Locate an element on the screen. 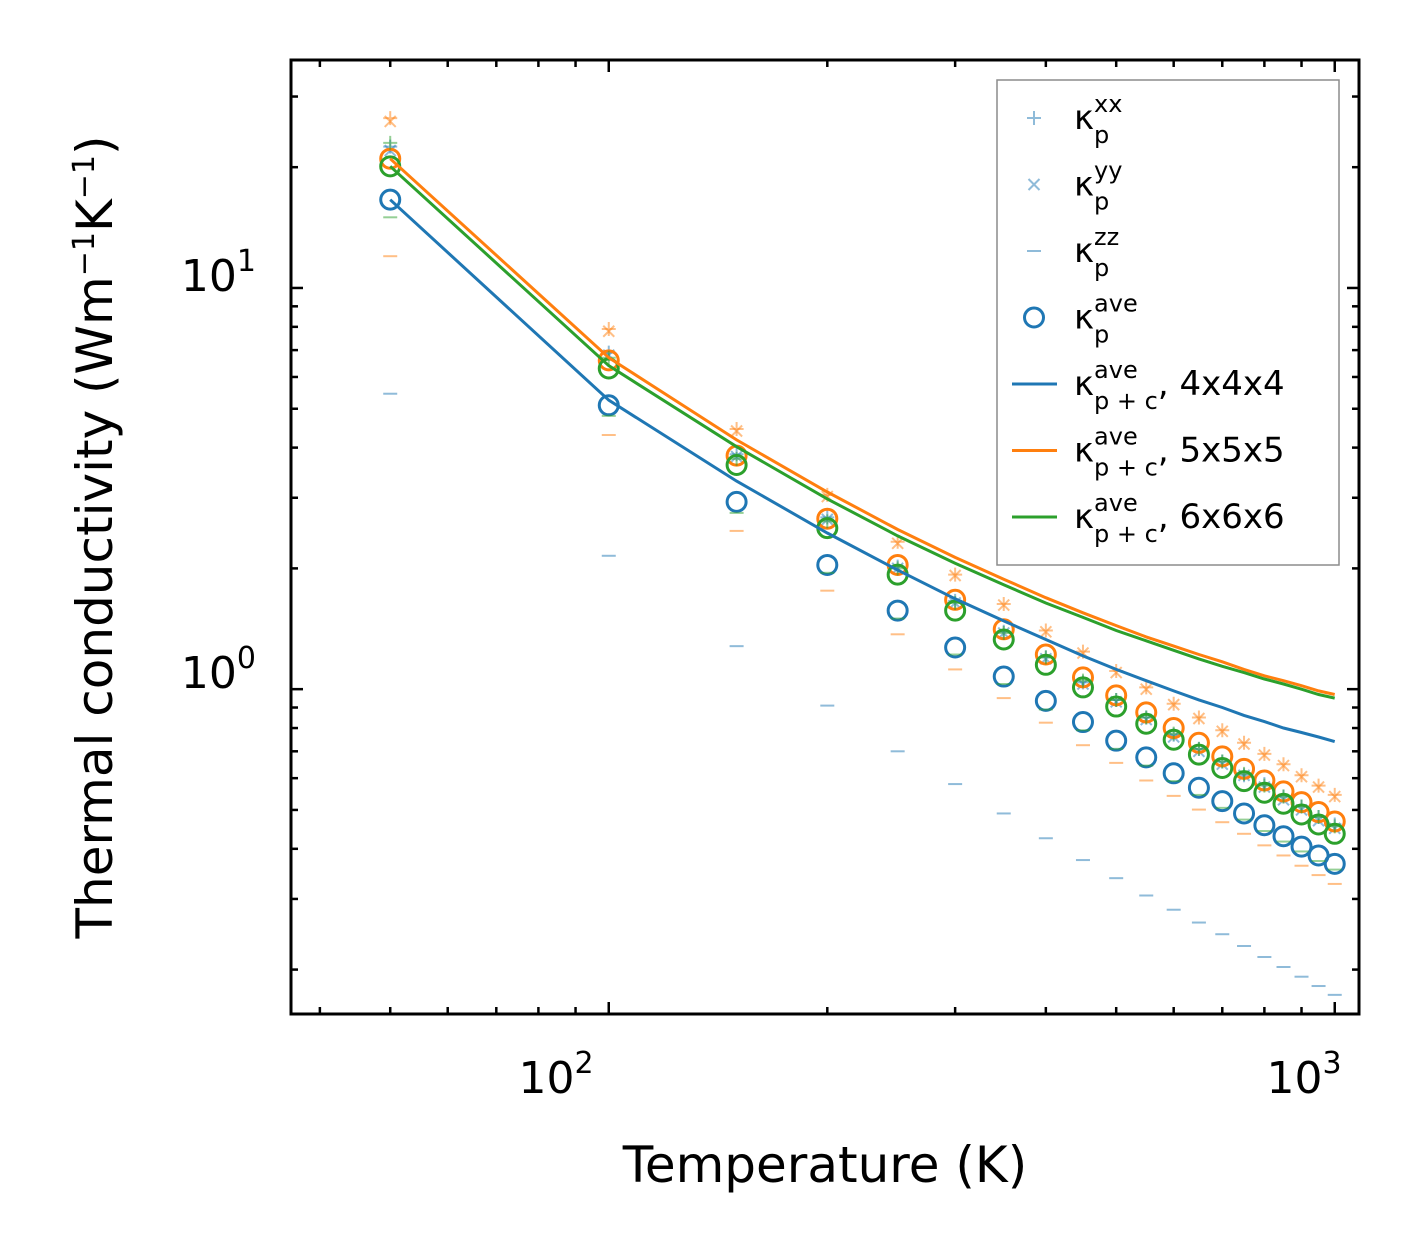 This screenshot has width=1421, height=1254. y-axis-label-sup-2: −1 is located at coordinates (84, 177).